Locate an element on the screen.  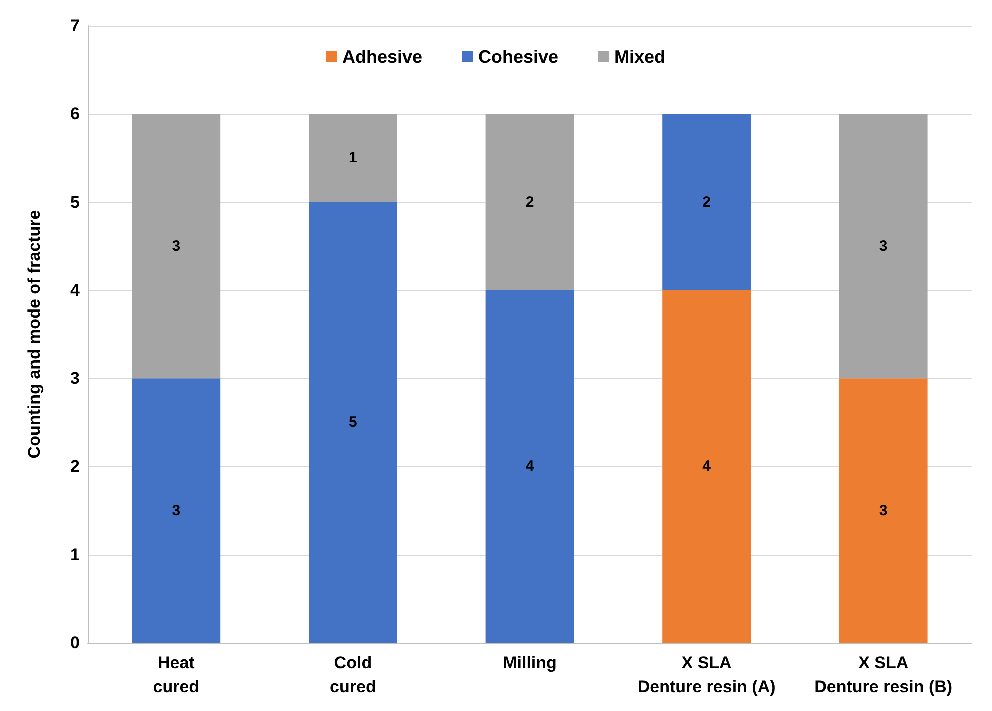
legend-label: Adhesive is located at coordinates (382, 57).